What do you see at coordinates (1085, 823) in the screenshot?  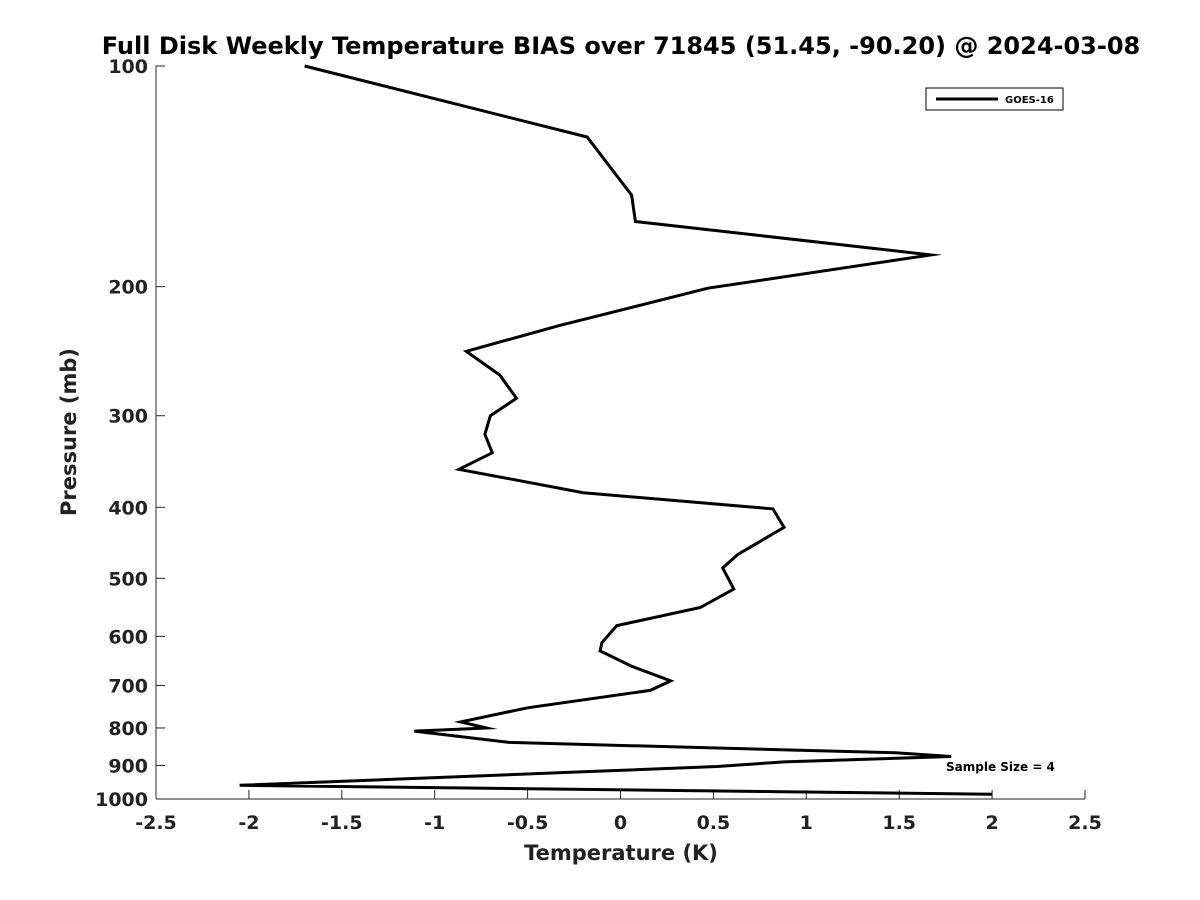 I see `x-tick-label: 2.5` at bounding box center [1085, 823].